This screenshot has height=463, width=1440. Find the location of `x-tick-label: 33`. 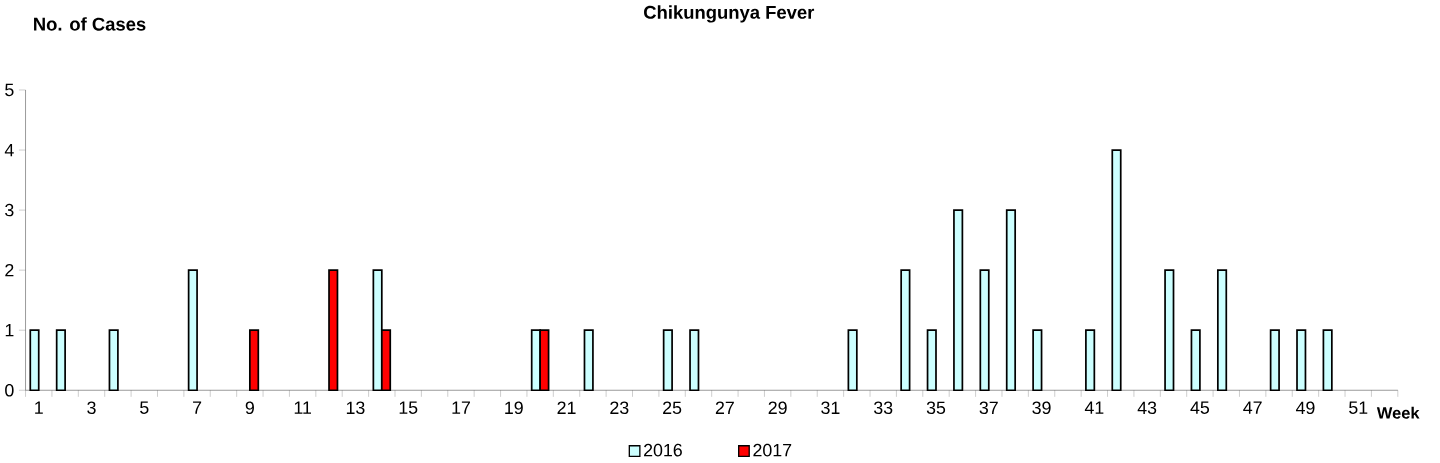

x-tick-label: 33 is located at coordinates (883, 407).